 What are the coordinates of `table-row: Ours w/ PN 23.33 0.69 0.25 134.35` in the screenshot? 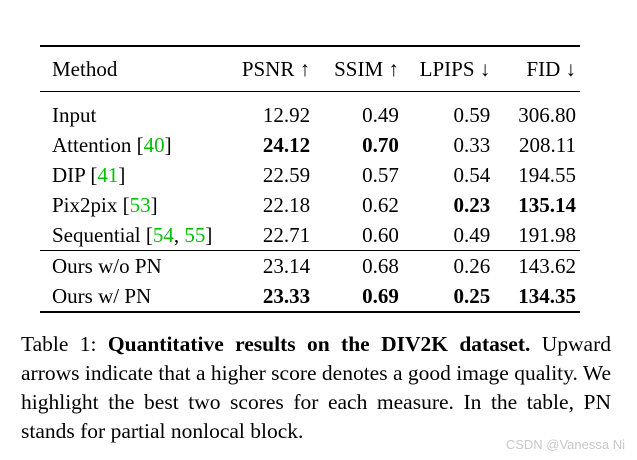 It's located at (310, 296).